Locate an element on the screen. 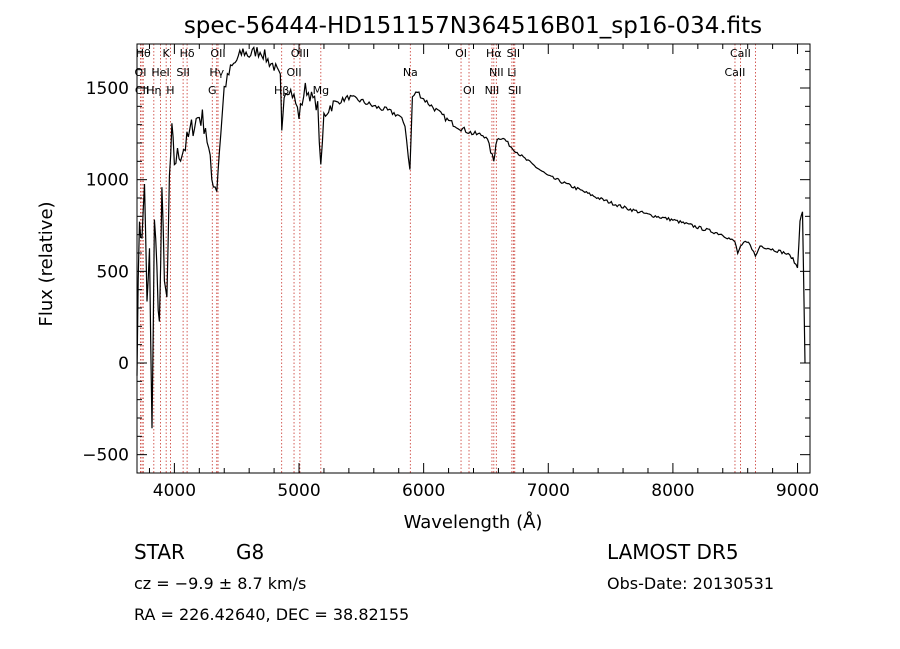 Image resolution: width=900 pixels, height=649 pixels. y-tick-label: 1500 is located at coordinates (107, 89).